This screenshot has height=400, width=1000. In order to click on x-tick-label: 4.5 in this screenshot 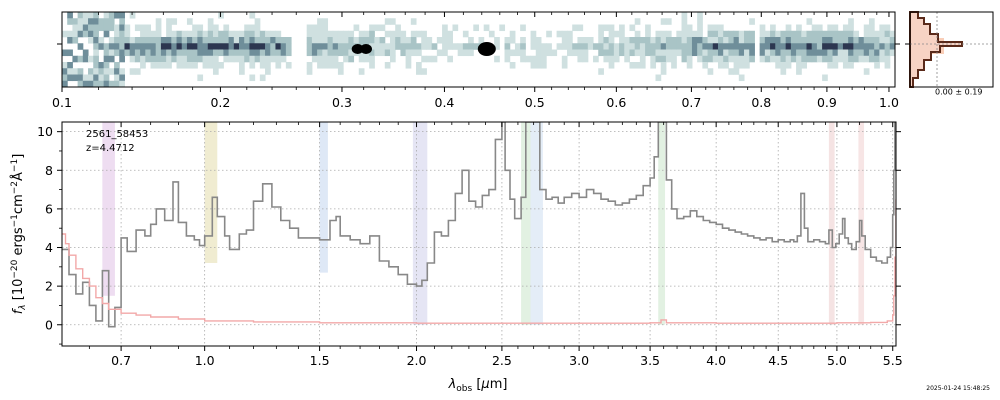, I will do `click(778, 360)`.